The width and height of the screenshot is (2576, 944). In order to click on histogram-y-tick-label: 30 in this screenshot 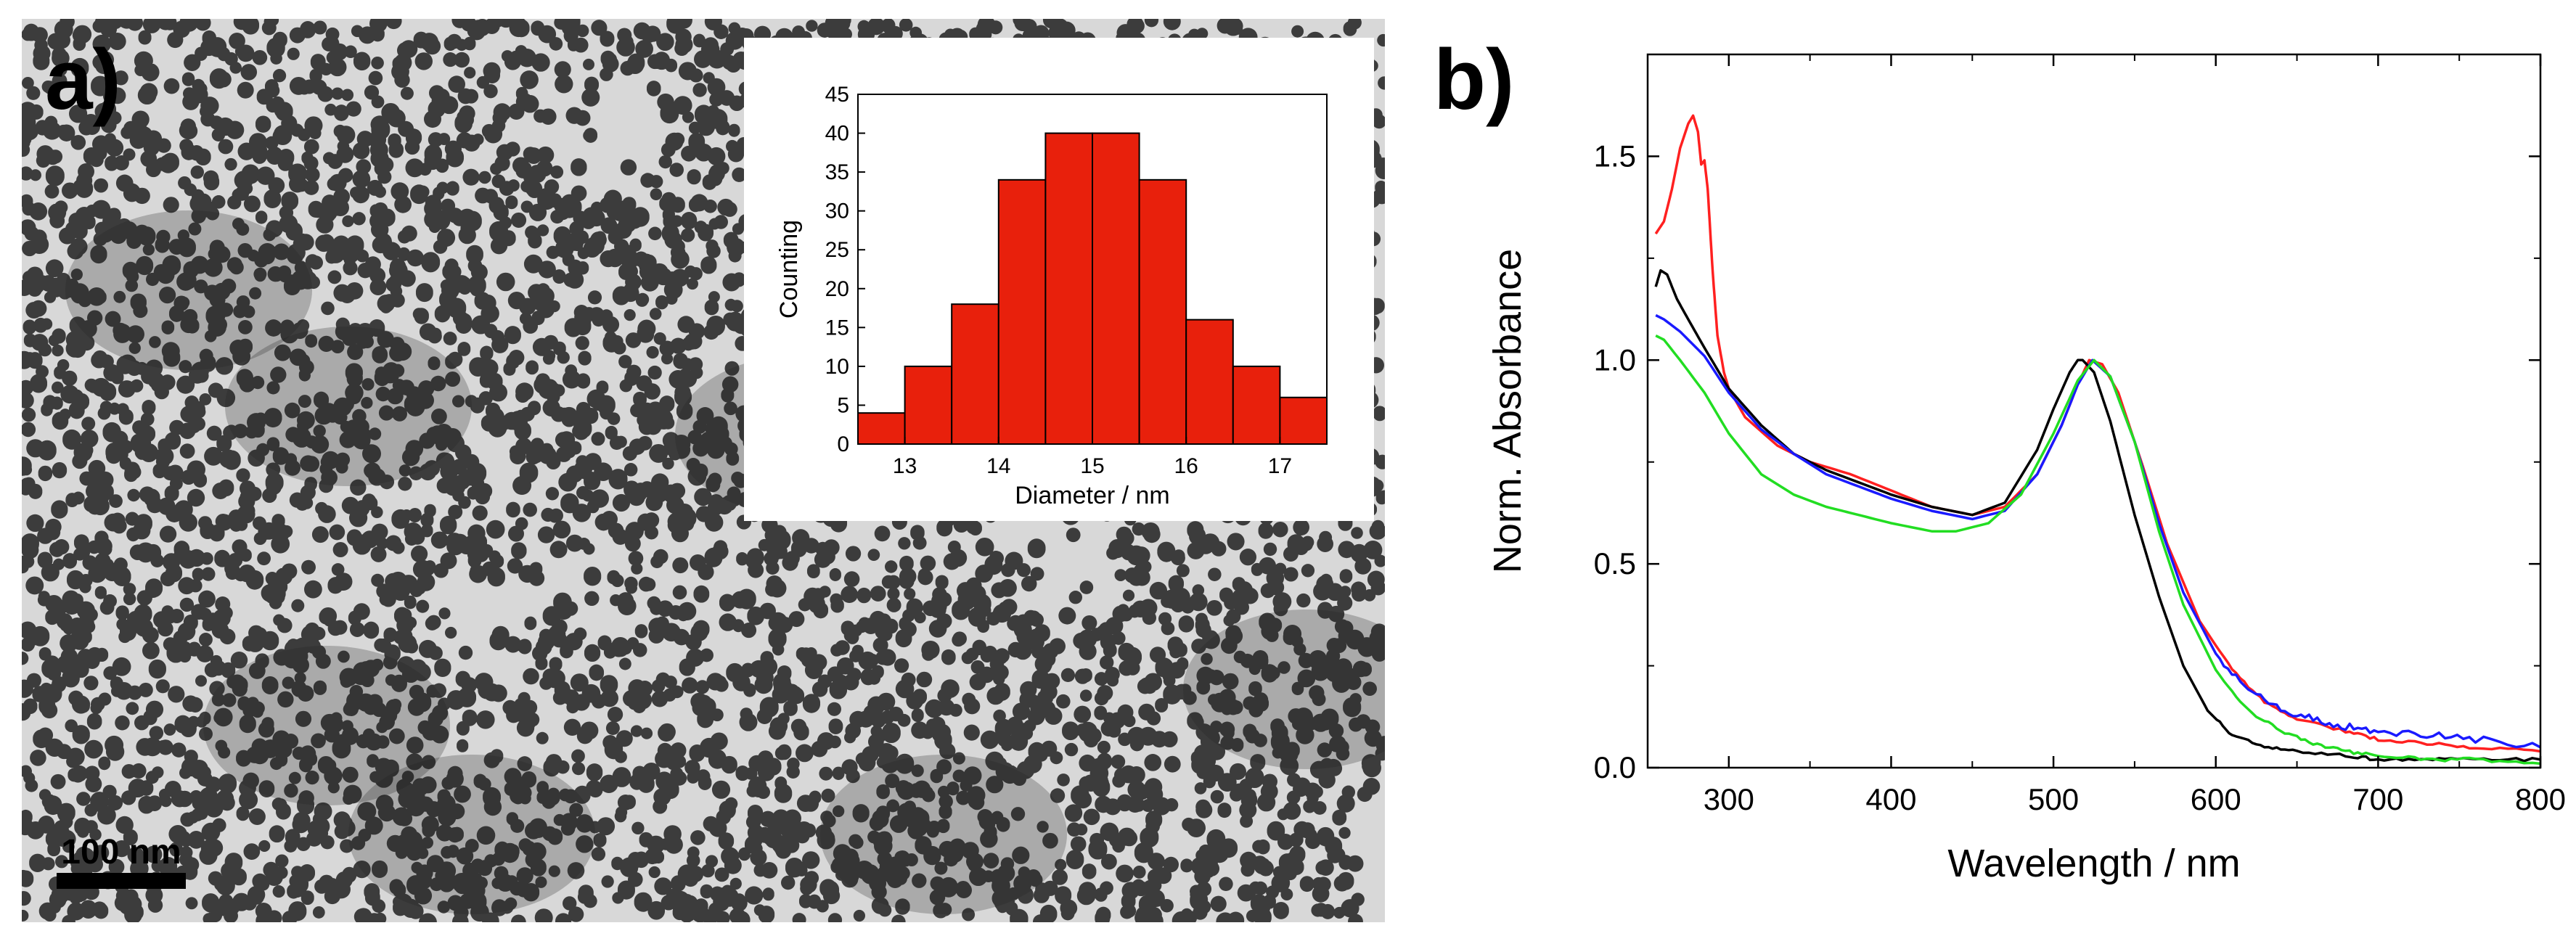, I will do `click(837, 211)`.